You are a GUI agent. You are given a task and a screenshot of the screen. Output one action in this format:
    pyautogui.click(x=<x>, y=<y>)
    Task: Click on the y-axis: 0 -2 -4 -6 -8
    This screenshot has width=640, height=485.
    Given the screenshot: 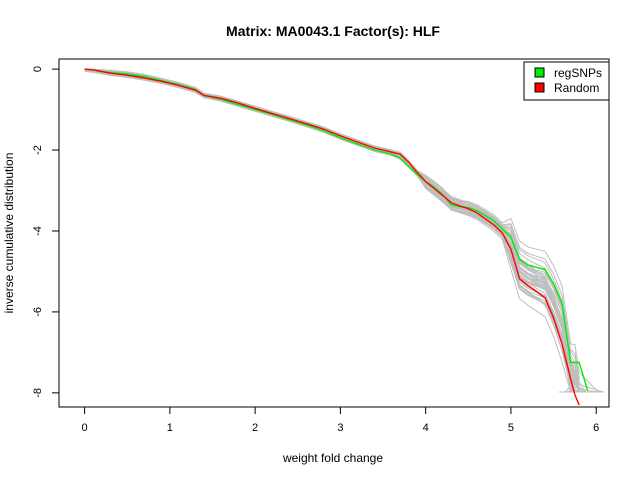 What is the action you would take?
    pyautogui.click(x=45, y=232)
    